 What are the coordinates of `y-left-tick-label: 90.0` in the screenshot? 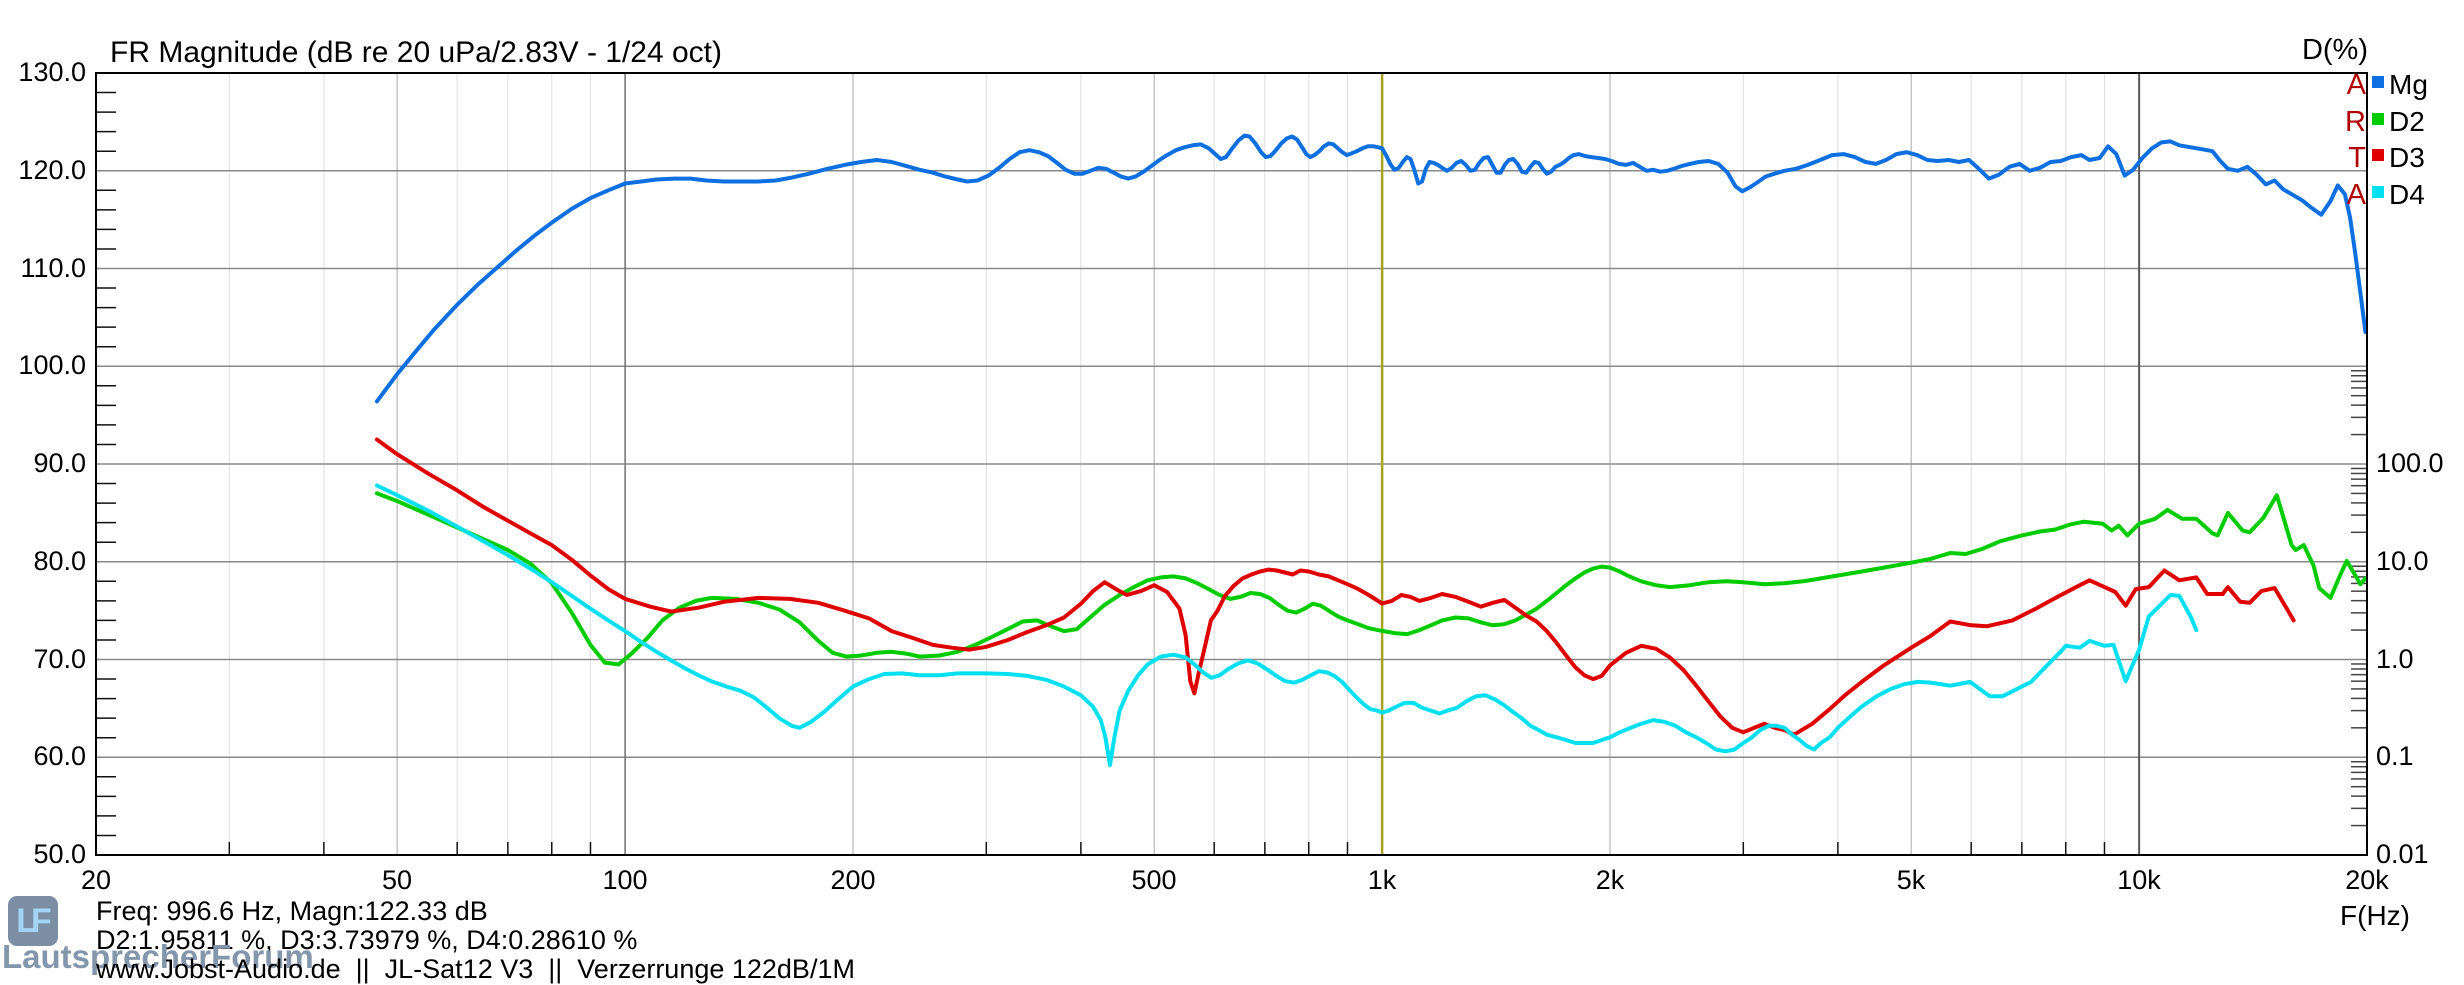 It's located at (59, 463).